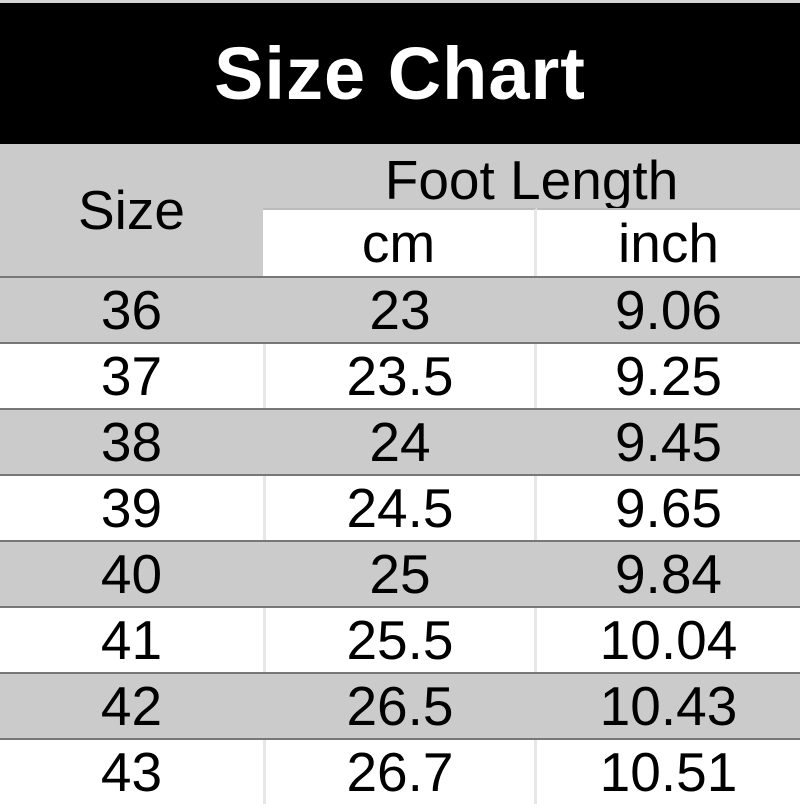 The width and height of the screenshot is (800, 804). I want to click on column-header-size: Size, so click(131, 210).